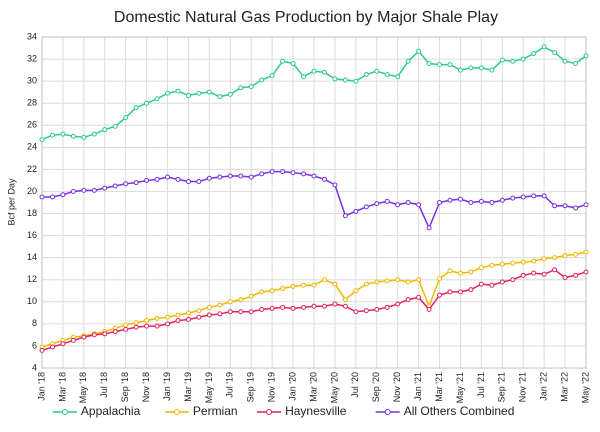  What do you see at coordinates (355, 385) in the screenshot?
I see `x-tick-label: Jul '20` at bounding box center [355, 385].